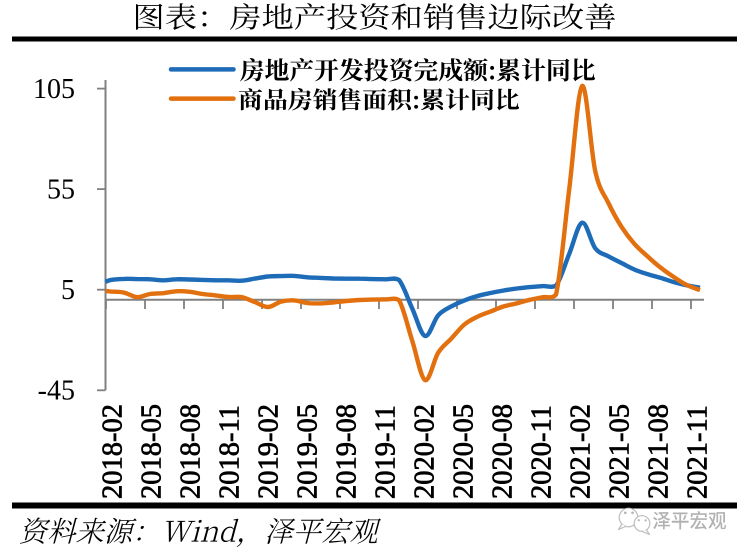 The image size is (748, 552). I want to click on svg-text: 2019-02, so click(269, 451).